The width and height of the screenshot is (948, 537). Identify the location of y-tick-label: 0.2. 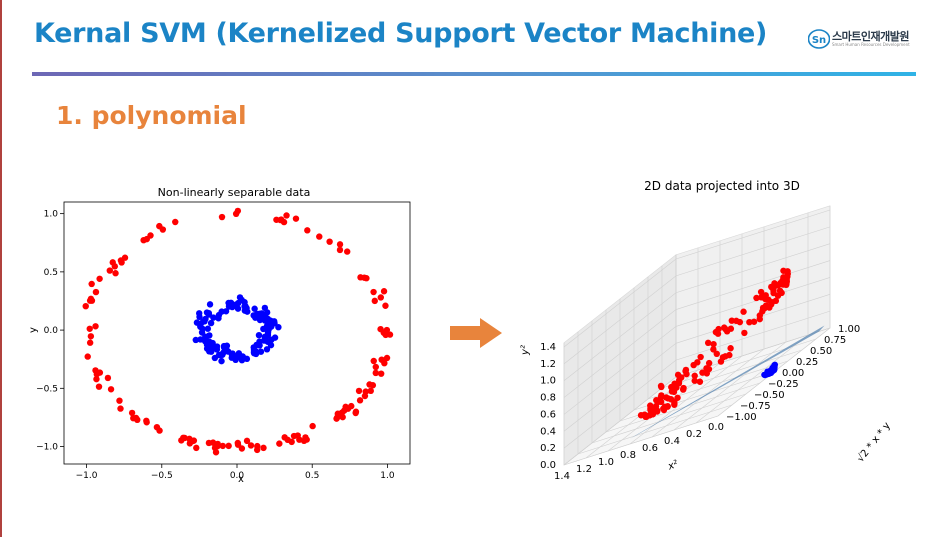
(548, 448).